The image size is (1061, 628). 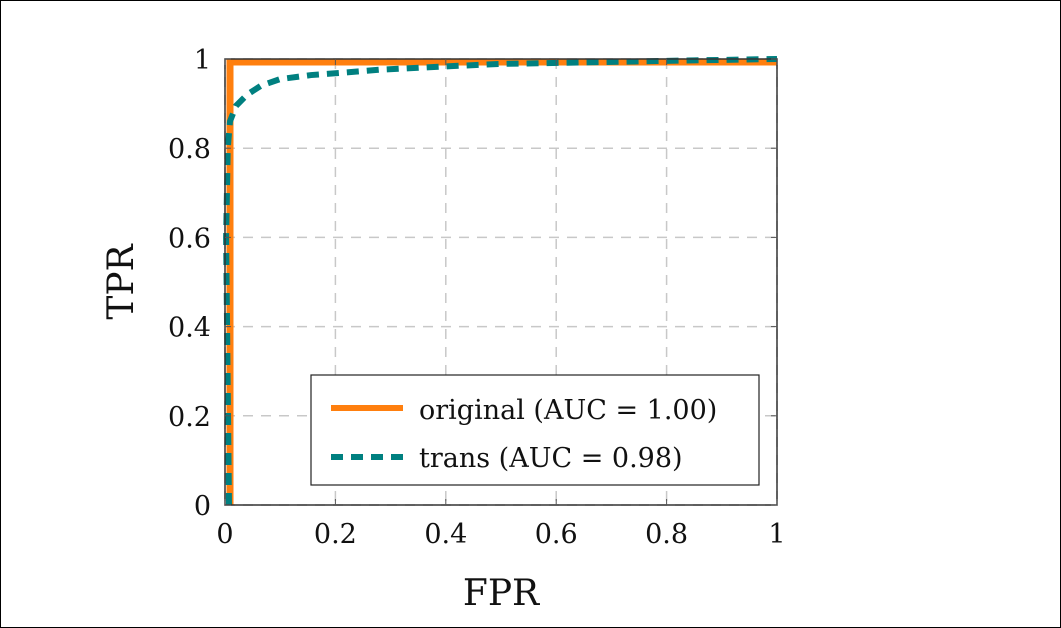 I want to click on x-tick-label: 1, so click(x=776, y=534).